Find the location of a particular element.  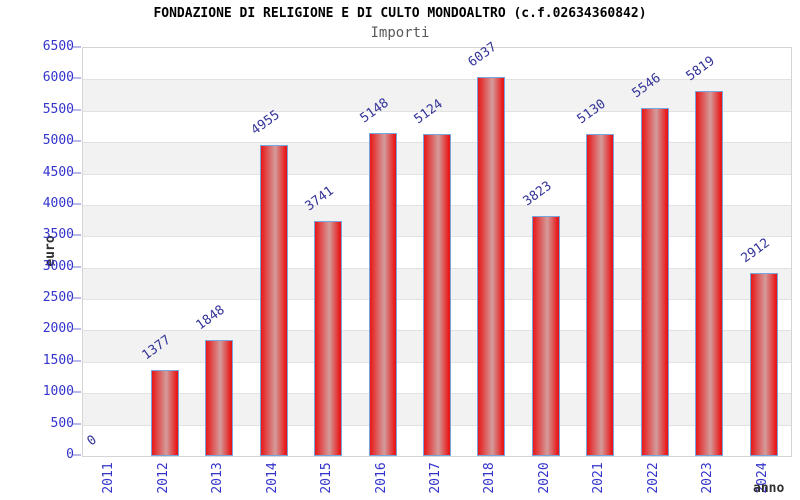

x-axis-label: anno is located at coordinates (769, 488).